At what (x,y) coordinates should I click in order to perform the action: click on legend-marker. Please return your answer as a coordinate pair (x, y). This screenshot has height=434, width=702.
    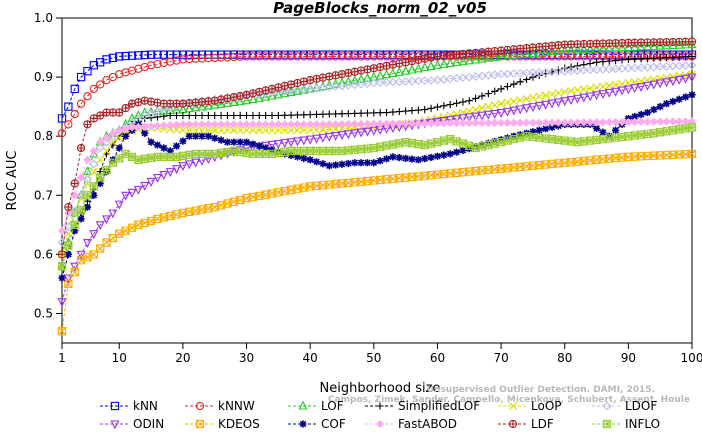
    Looking at the image, I should click on (380, 406).